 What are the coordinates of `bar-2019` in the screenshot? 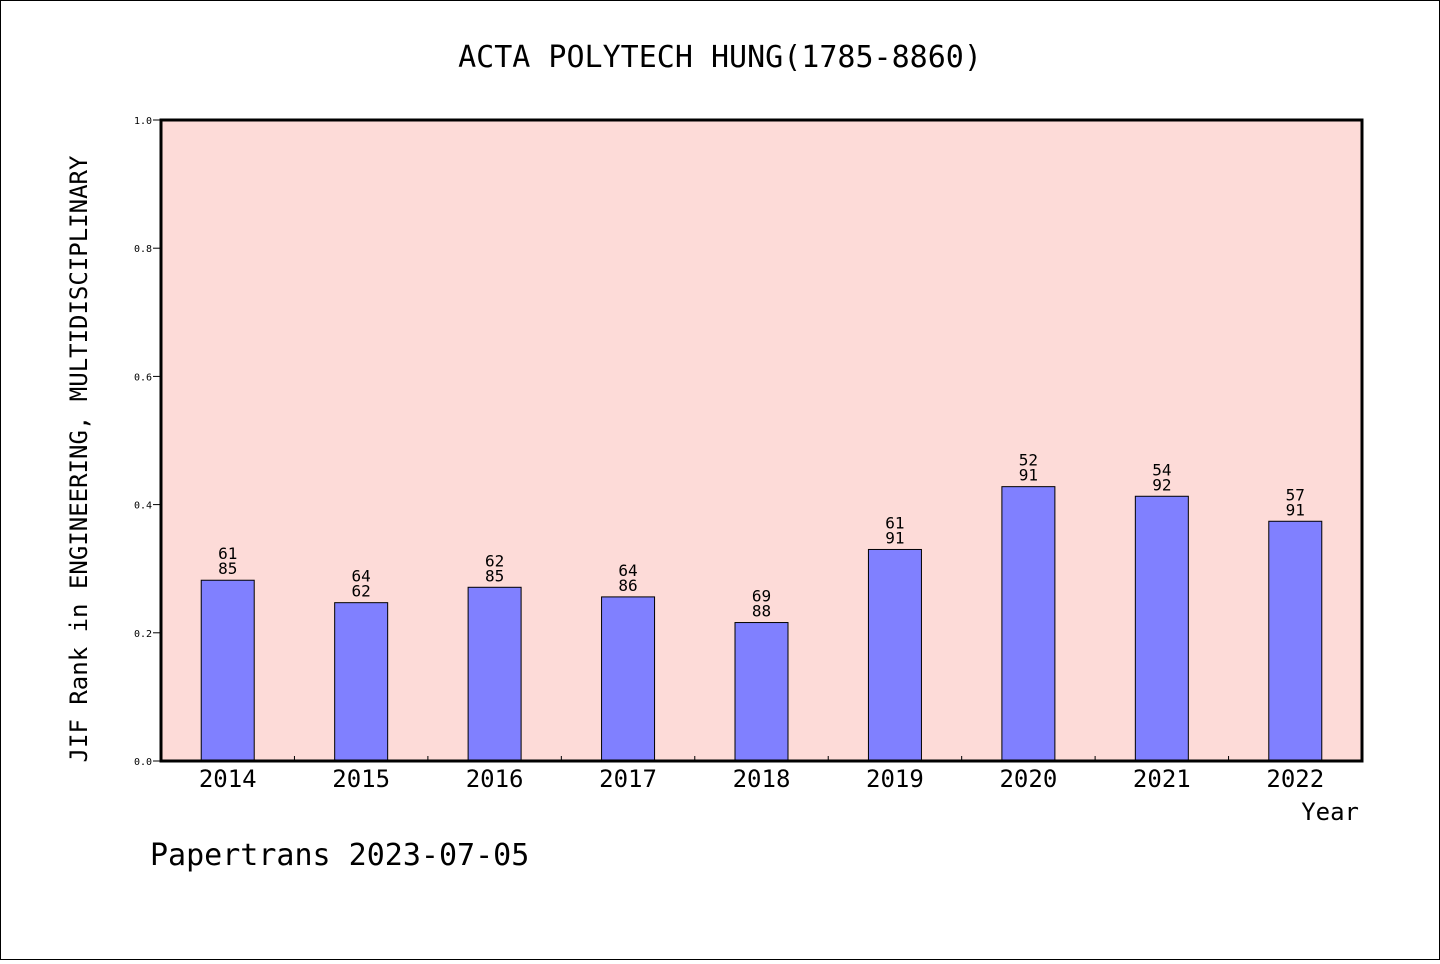 It's located at (894, 655).